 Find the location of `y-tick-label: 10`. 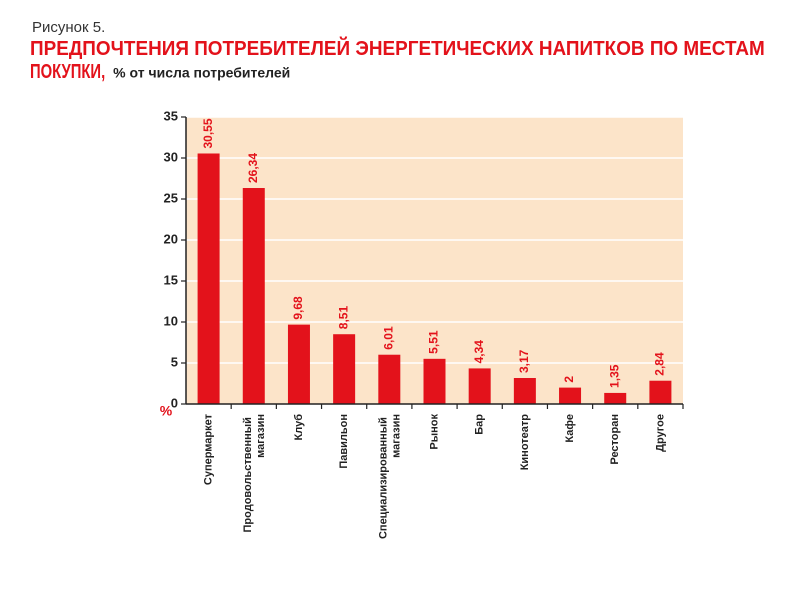

y-tick-label: 10 is located at coordinates (171, 320).